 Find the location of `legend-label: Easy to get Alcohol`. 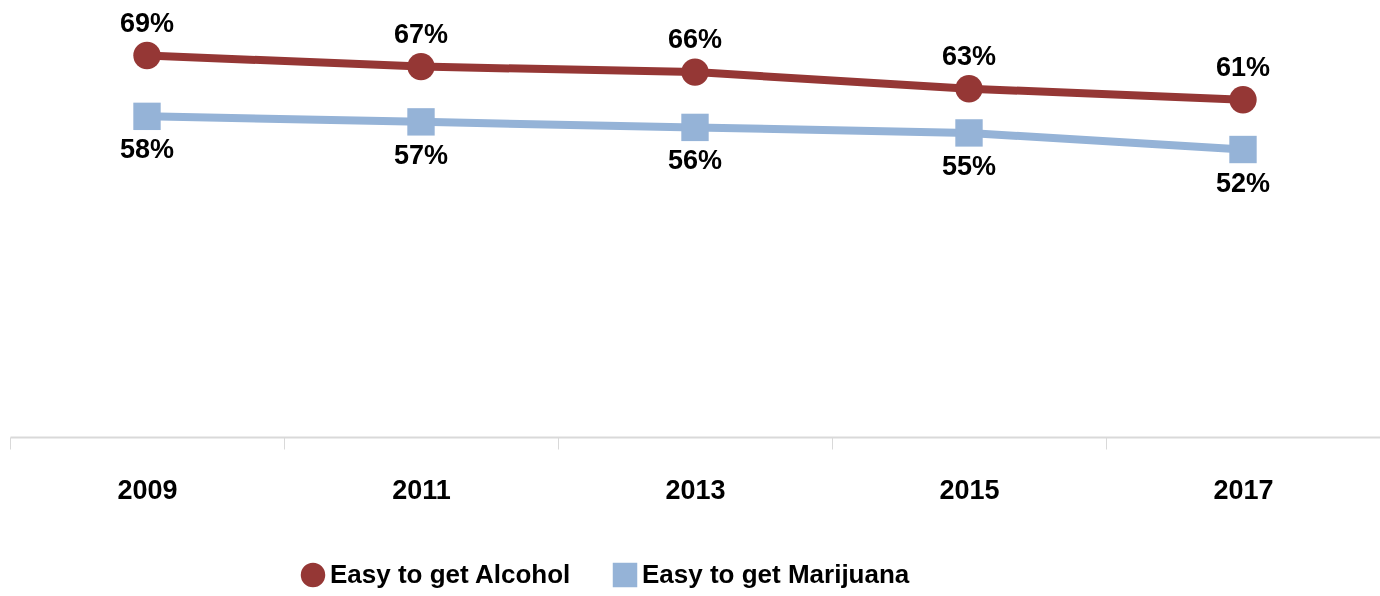

legend-label: Easy to get Alcohol is located at coordinates (450, 574).